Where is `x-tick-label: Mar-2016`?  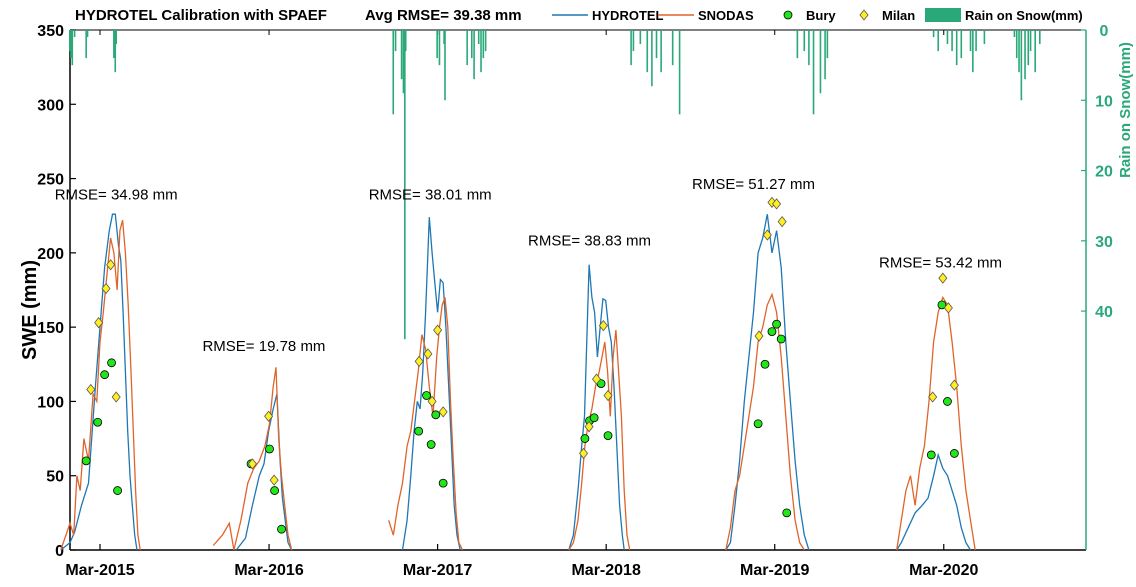
x-tick-label: Mar-2016 is located at coordinates (268, 570).